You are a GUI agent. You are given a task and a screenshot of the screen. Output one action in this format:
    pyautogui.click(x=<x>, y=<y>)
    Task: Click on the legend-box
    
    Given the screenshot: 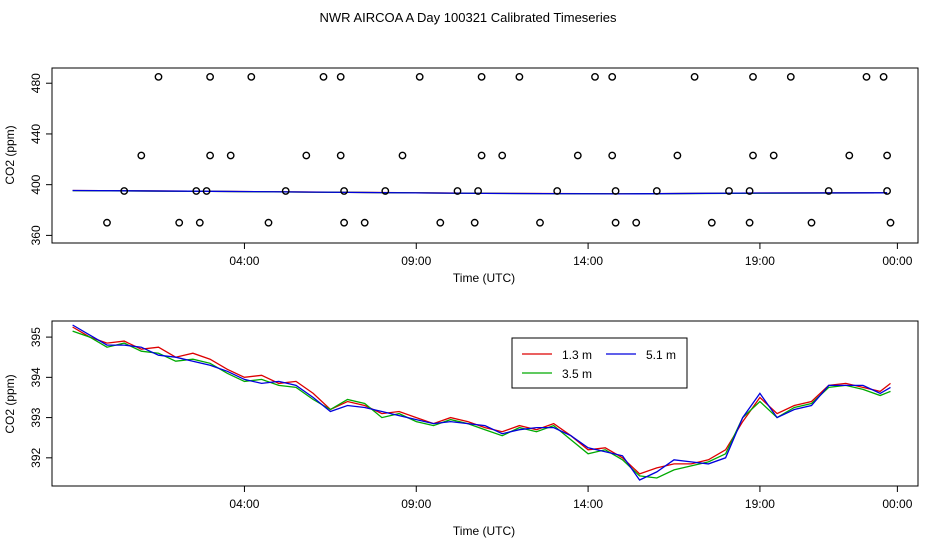 What is the action you would take?
    pyautogui.click(x=599, y=363)
    